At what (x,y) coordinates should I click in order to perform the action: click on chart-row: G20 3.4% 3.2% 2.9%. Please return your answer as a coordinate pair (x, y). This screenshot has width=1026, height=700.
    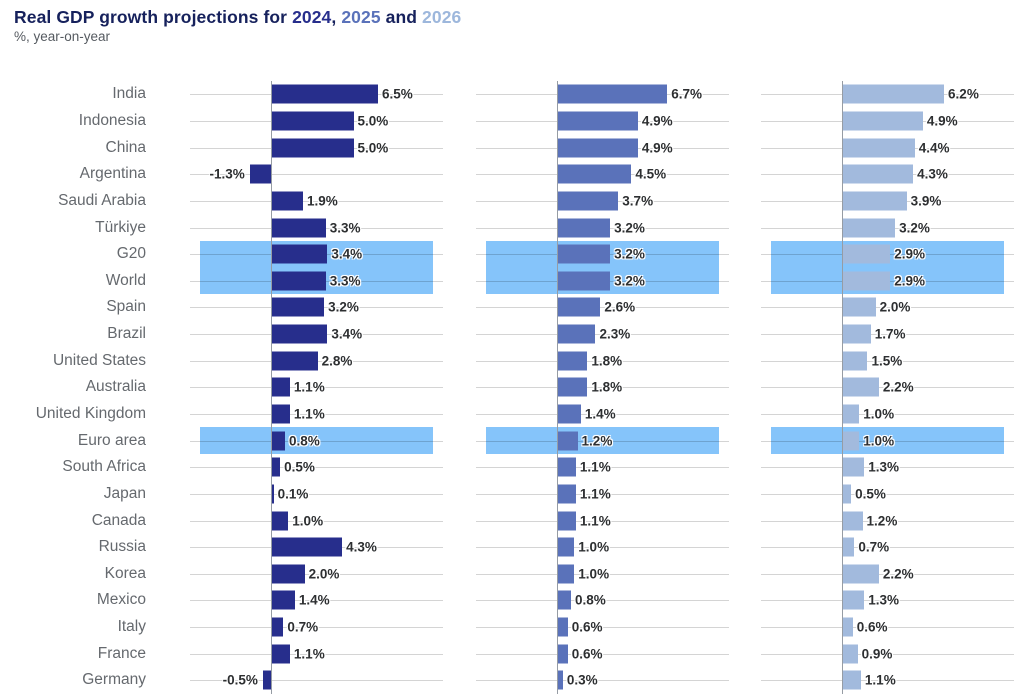
    Looking at the image, I should click on (513, 254).